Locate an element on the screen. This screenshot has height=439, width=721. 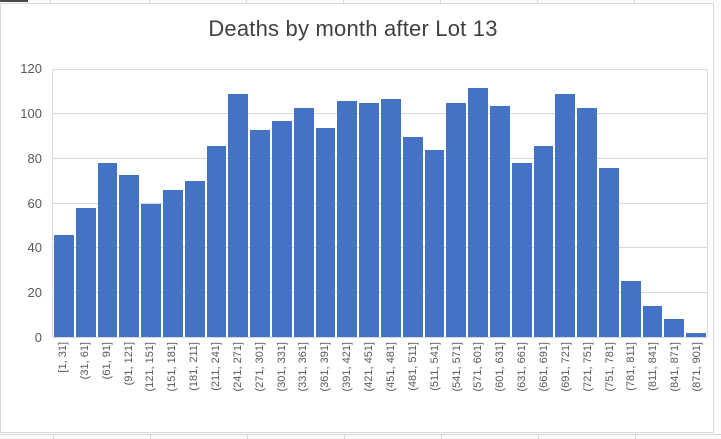
x-axis-tick-label: (511, 541] is located at coordinates (434, 366).